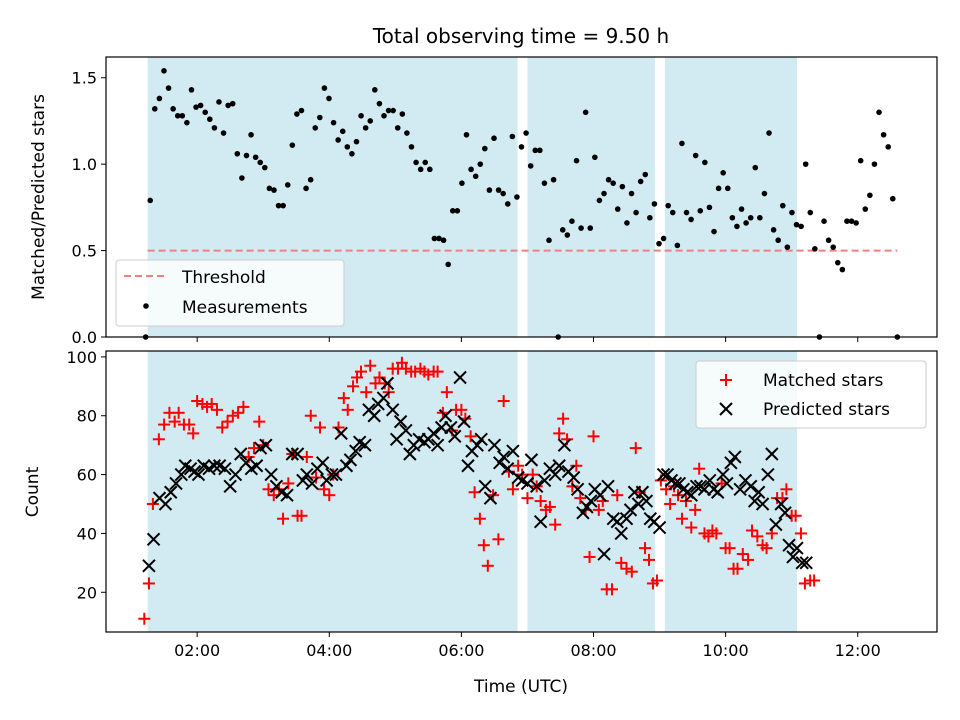  I want to click on counts-ylabel: Count, so click(33, 491).